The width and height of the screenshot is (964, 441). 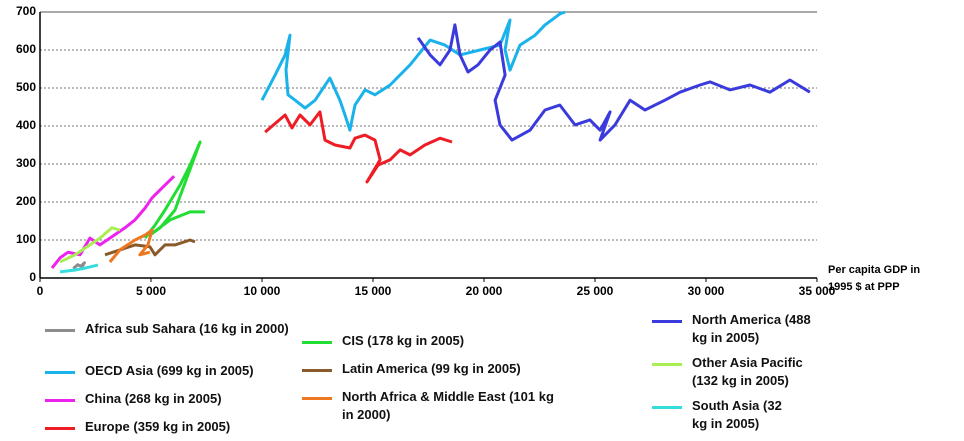 I want to click on x-tick-label: 0, so click(x=40, y=291).